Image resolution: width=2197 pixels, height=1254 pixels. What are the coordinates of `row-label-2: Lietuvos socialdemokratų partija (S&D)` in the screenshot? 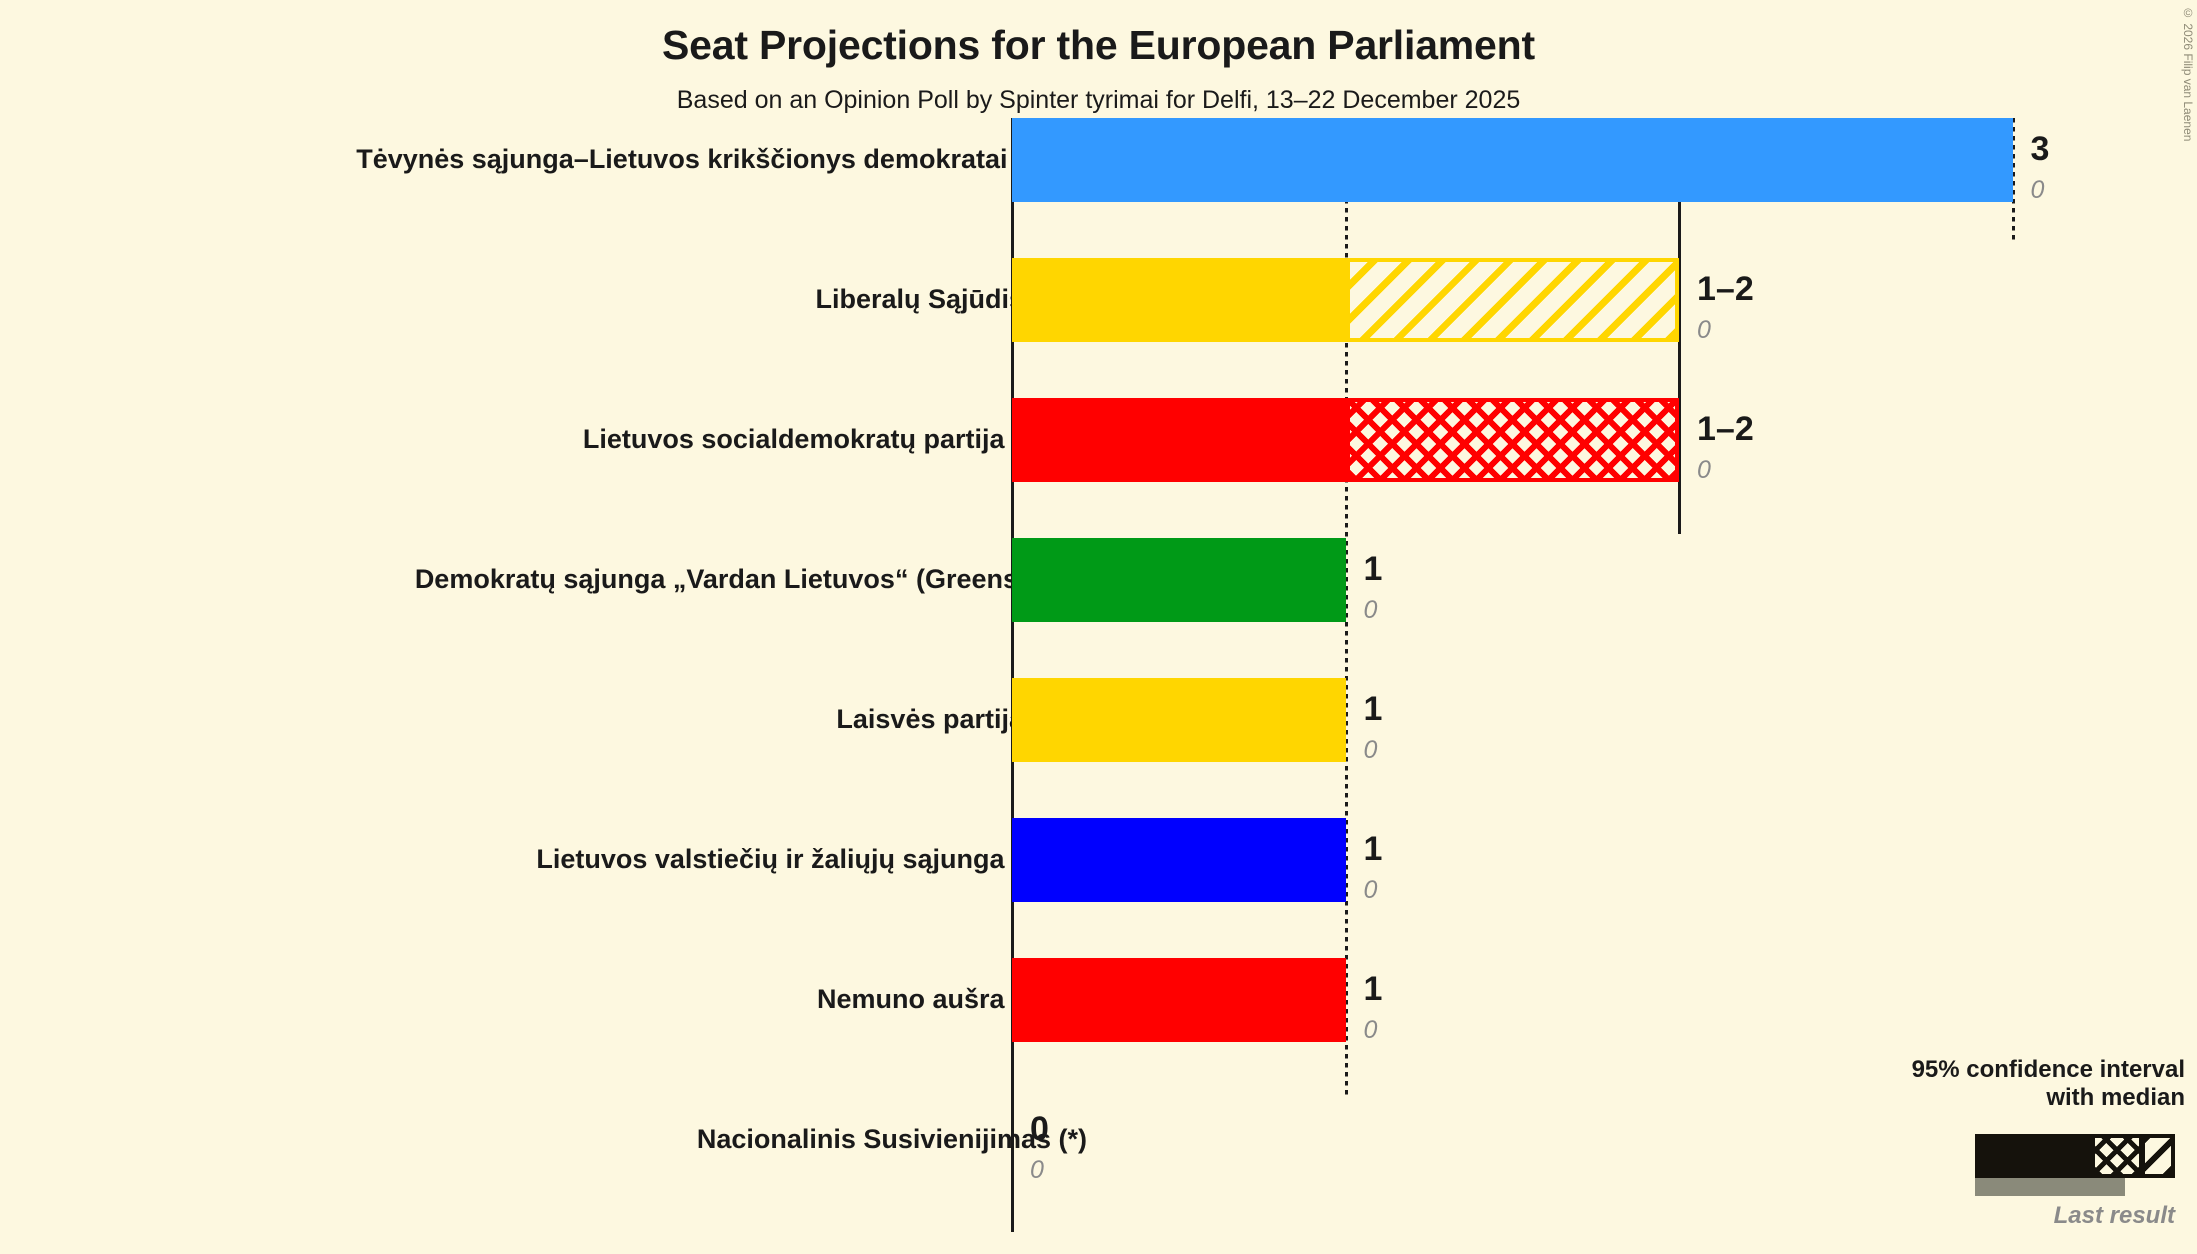 It's located at (834, 439).